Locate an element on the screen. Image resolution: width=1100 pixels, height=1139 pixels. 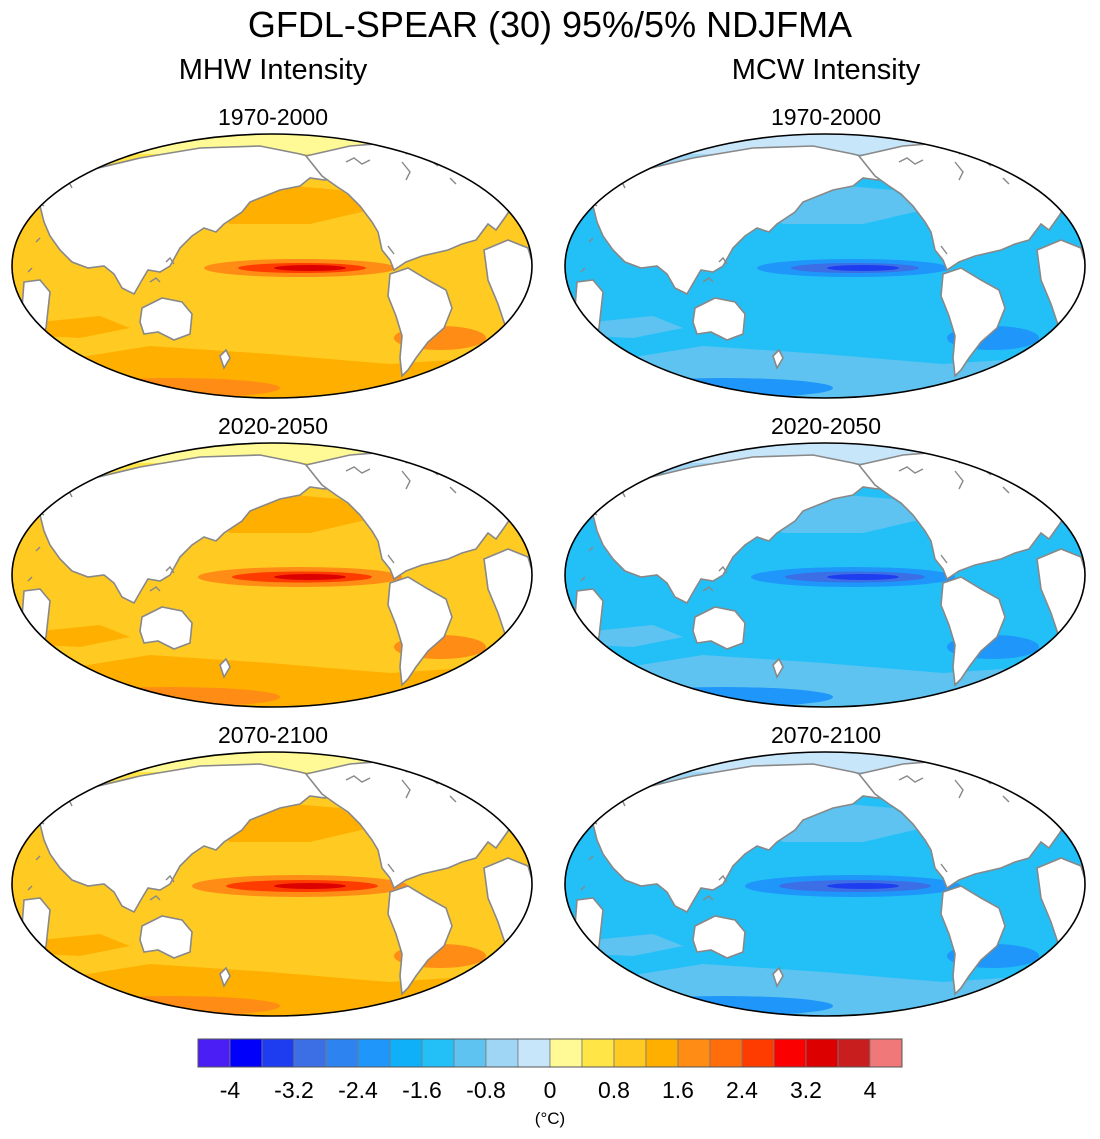
colorbar-tick-label: 4 is located at coordinates (870, 1090).